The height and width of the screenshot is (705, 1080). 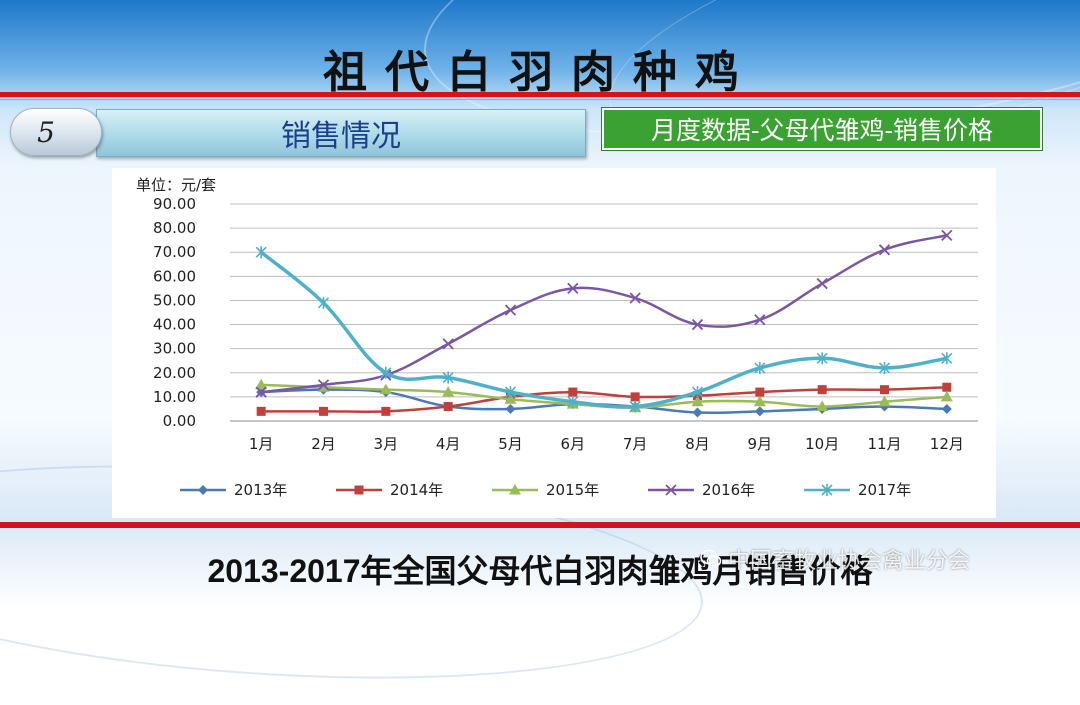 What do you see at coordinates (174, 397) in the screenshot?
I see `y-tick-label: 10.00` at bounding box center [174, 397].